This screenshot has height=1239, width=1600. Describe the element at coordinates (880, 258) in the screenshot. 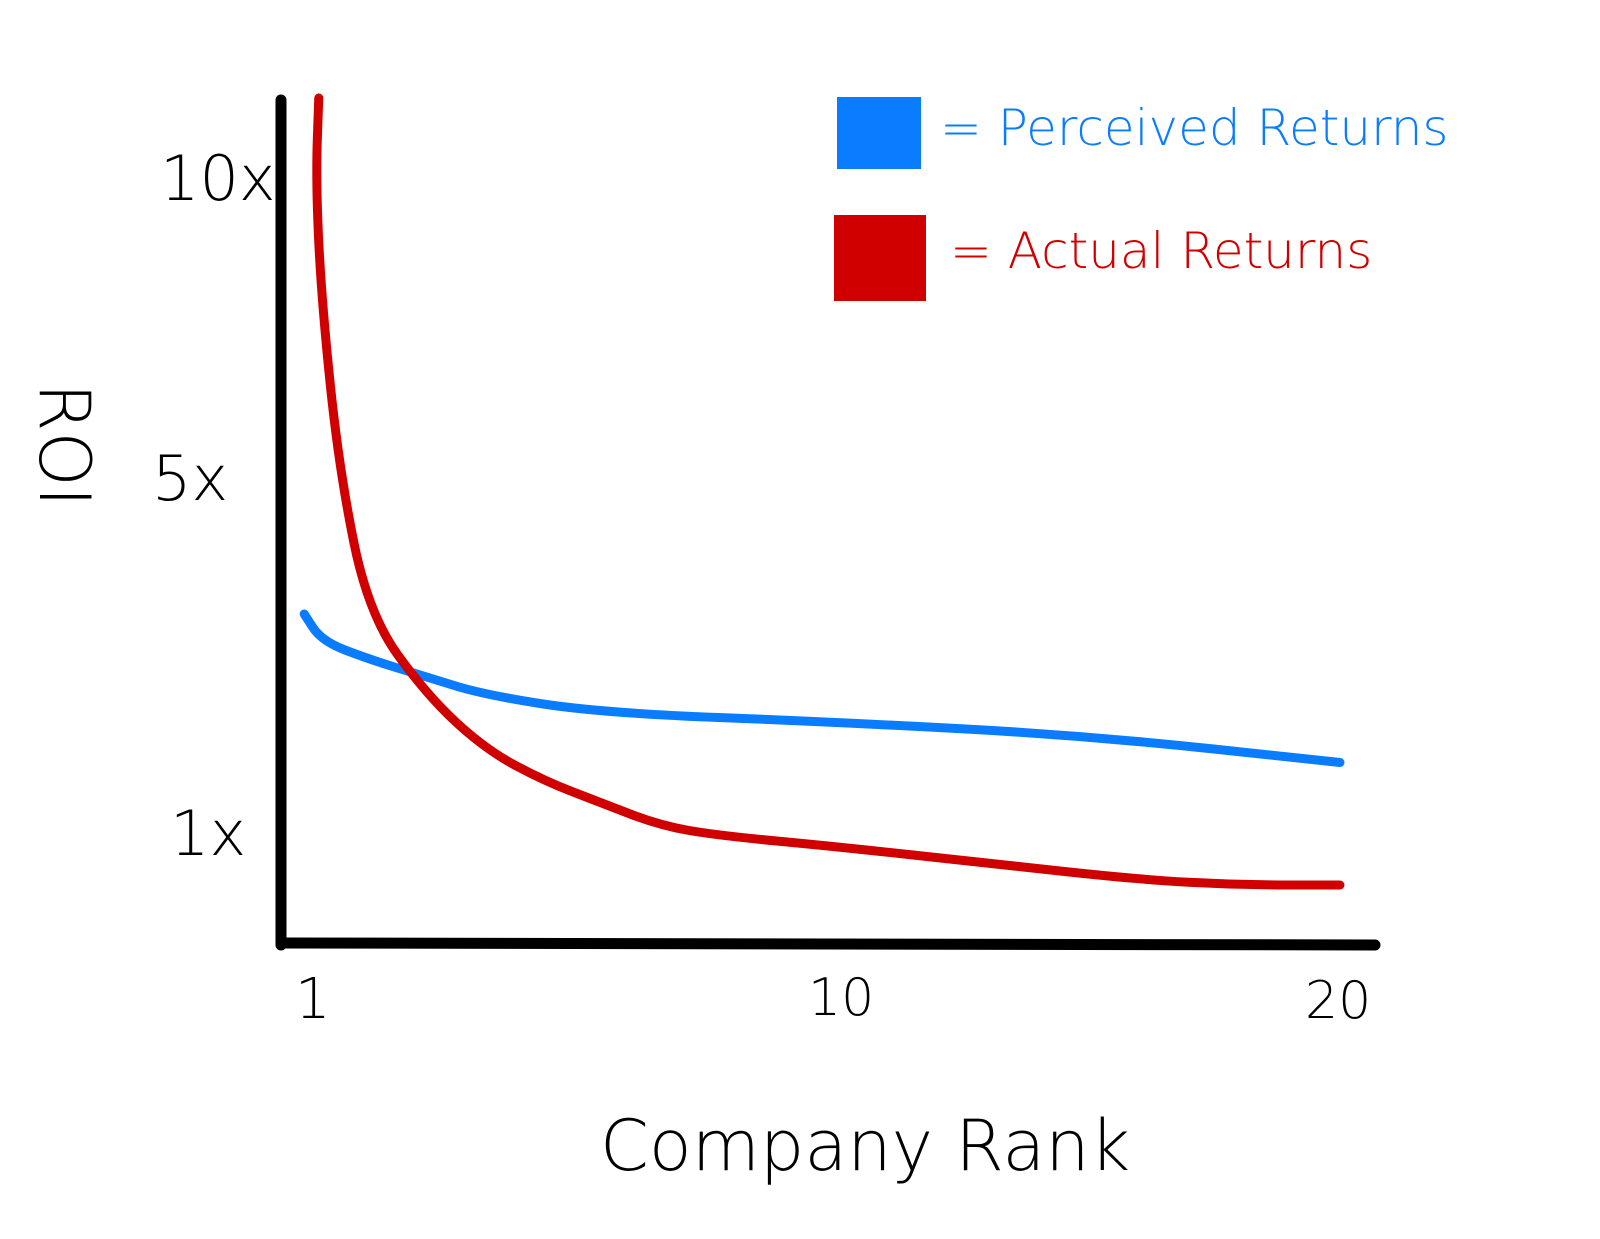

I see `legend-swatch-actual` at that location.